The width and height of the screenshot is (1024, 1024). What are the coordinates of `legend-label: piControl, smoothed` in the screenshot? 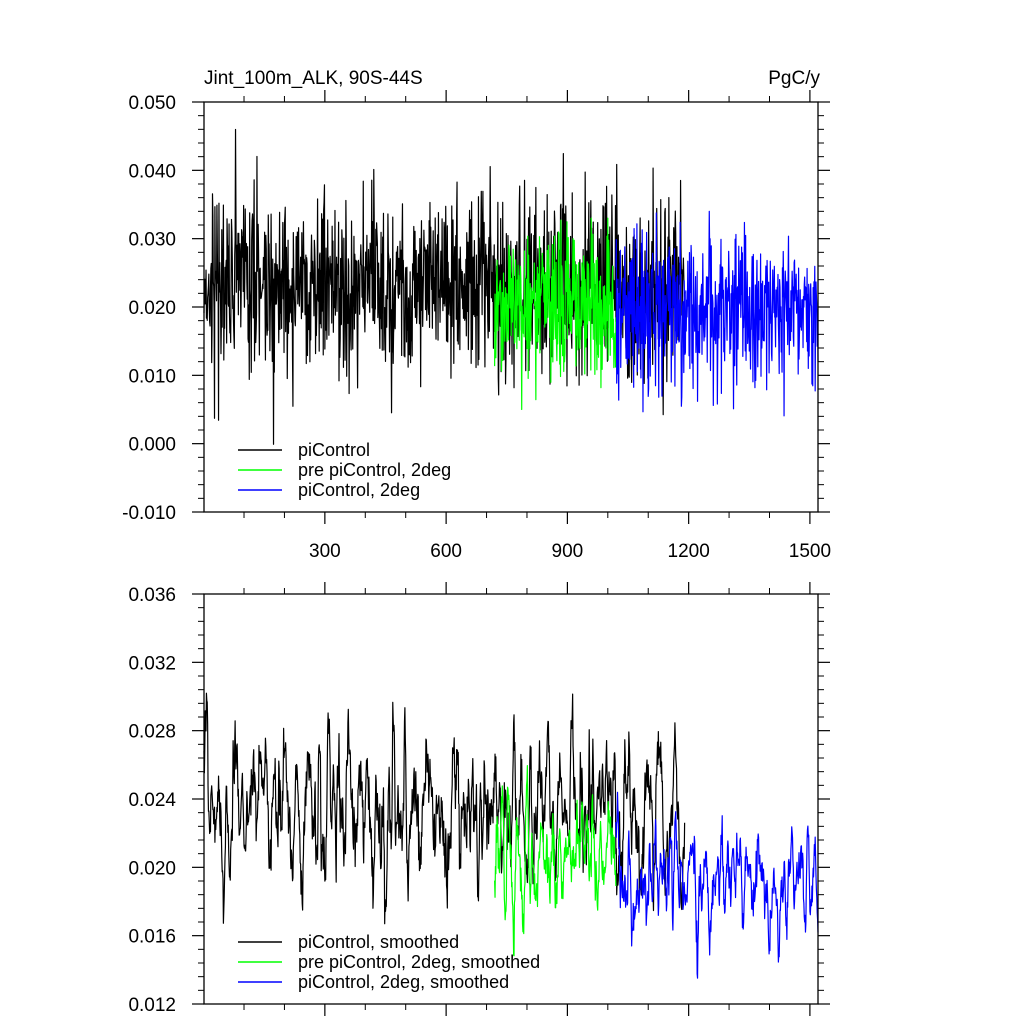 It's located at (378, 942).